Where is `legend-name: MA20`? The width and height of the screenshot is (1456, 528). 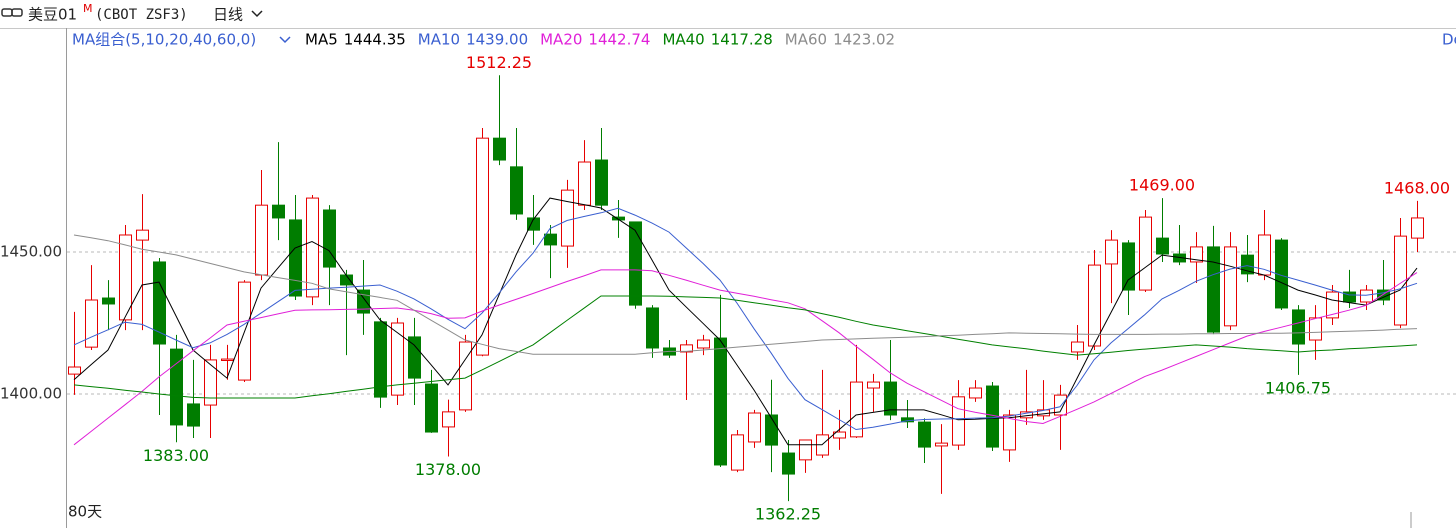
legend-name: MA20 is located at coordinates (561, 40).